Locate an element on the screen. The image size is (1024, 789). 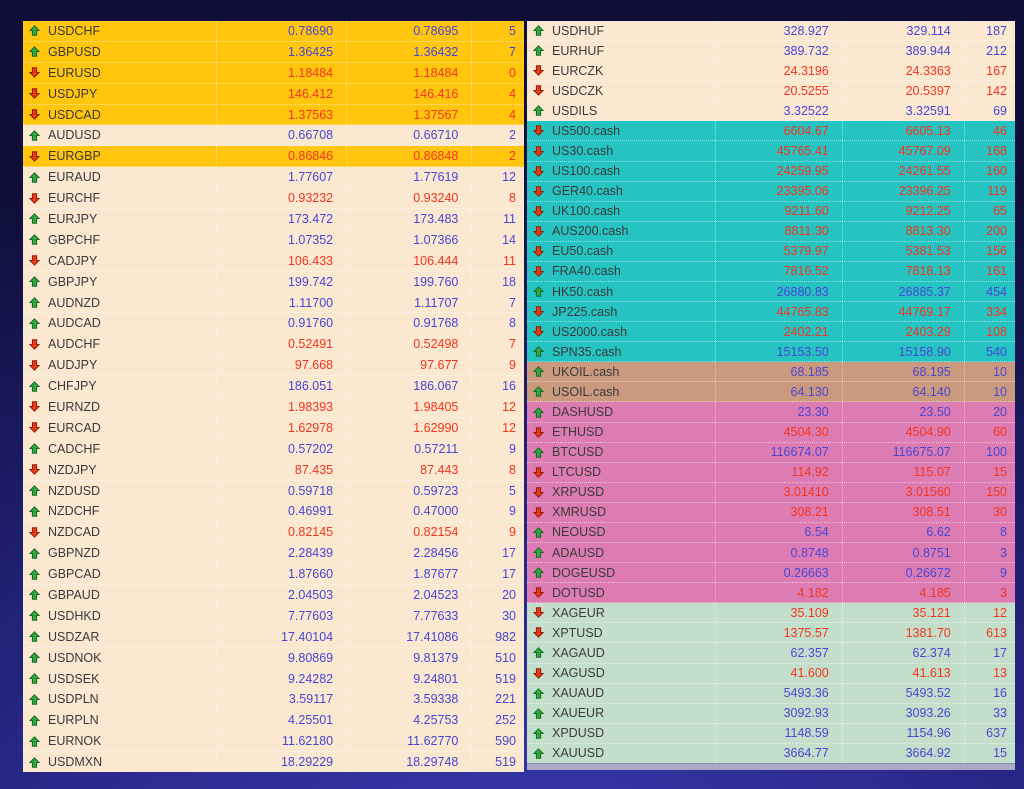
symbol-row-xageur: XAGEUR 35.109 35.121 12 is located at coordinates (771, 613).